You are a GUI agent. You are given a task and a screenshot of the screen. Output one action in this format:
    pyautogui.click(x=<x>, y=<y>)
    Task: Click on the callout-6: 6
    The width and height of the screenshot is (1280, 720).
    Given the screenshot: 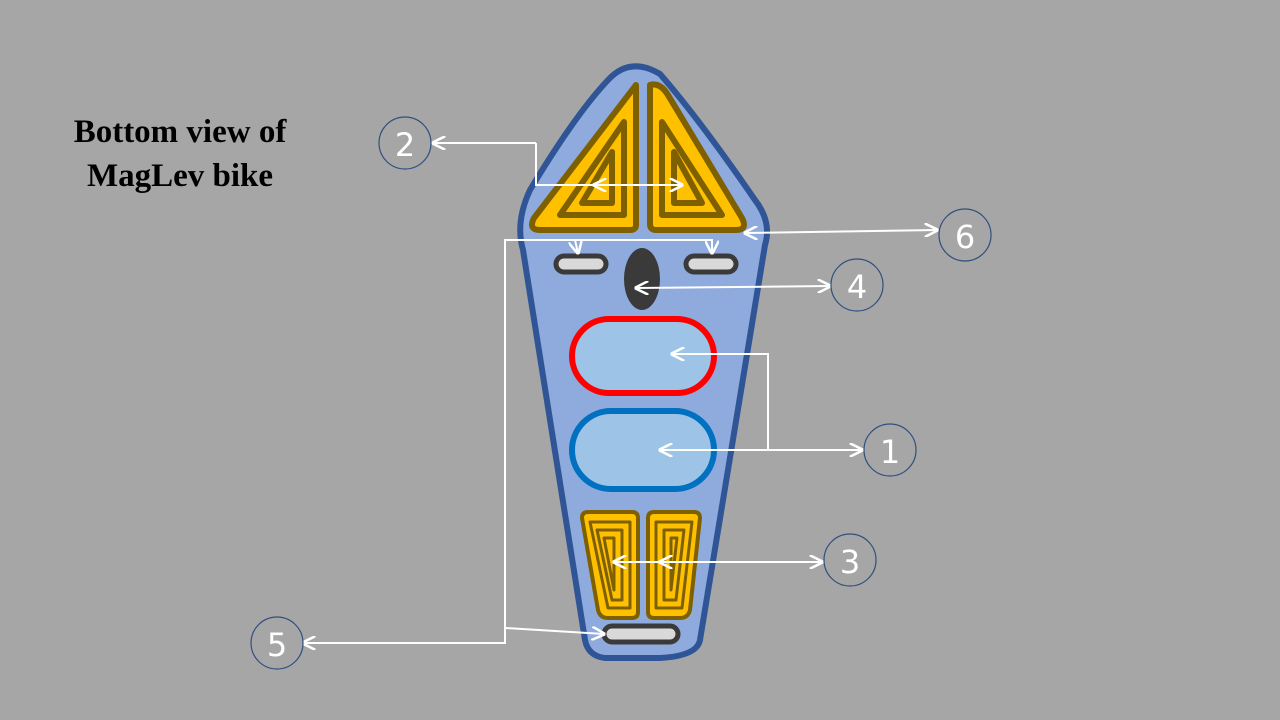 What is the action you would take?
    pyautogui.click(x=965, y=235)
    